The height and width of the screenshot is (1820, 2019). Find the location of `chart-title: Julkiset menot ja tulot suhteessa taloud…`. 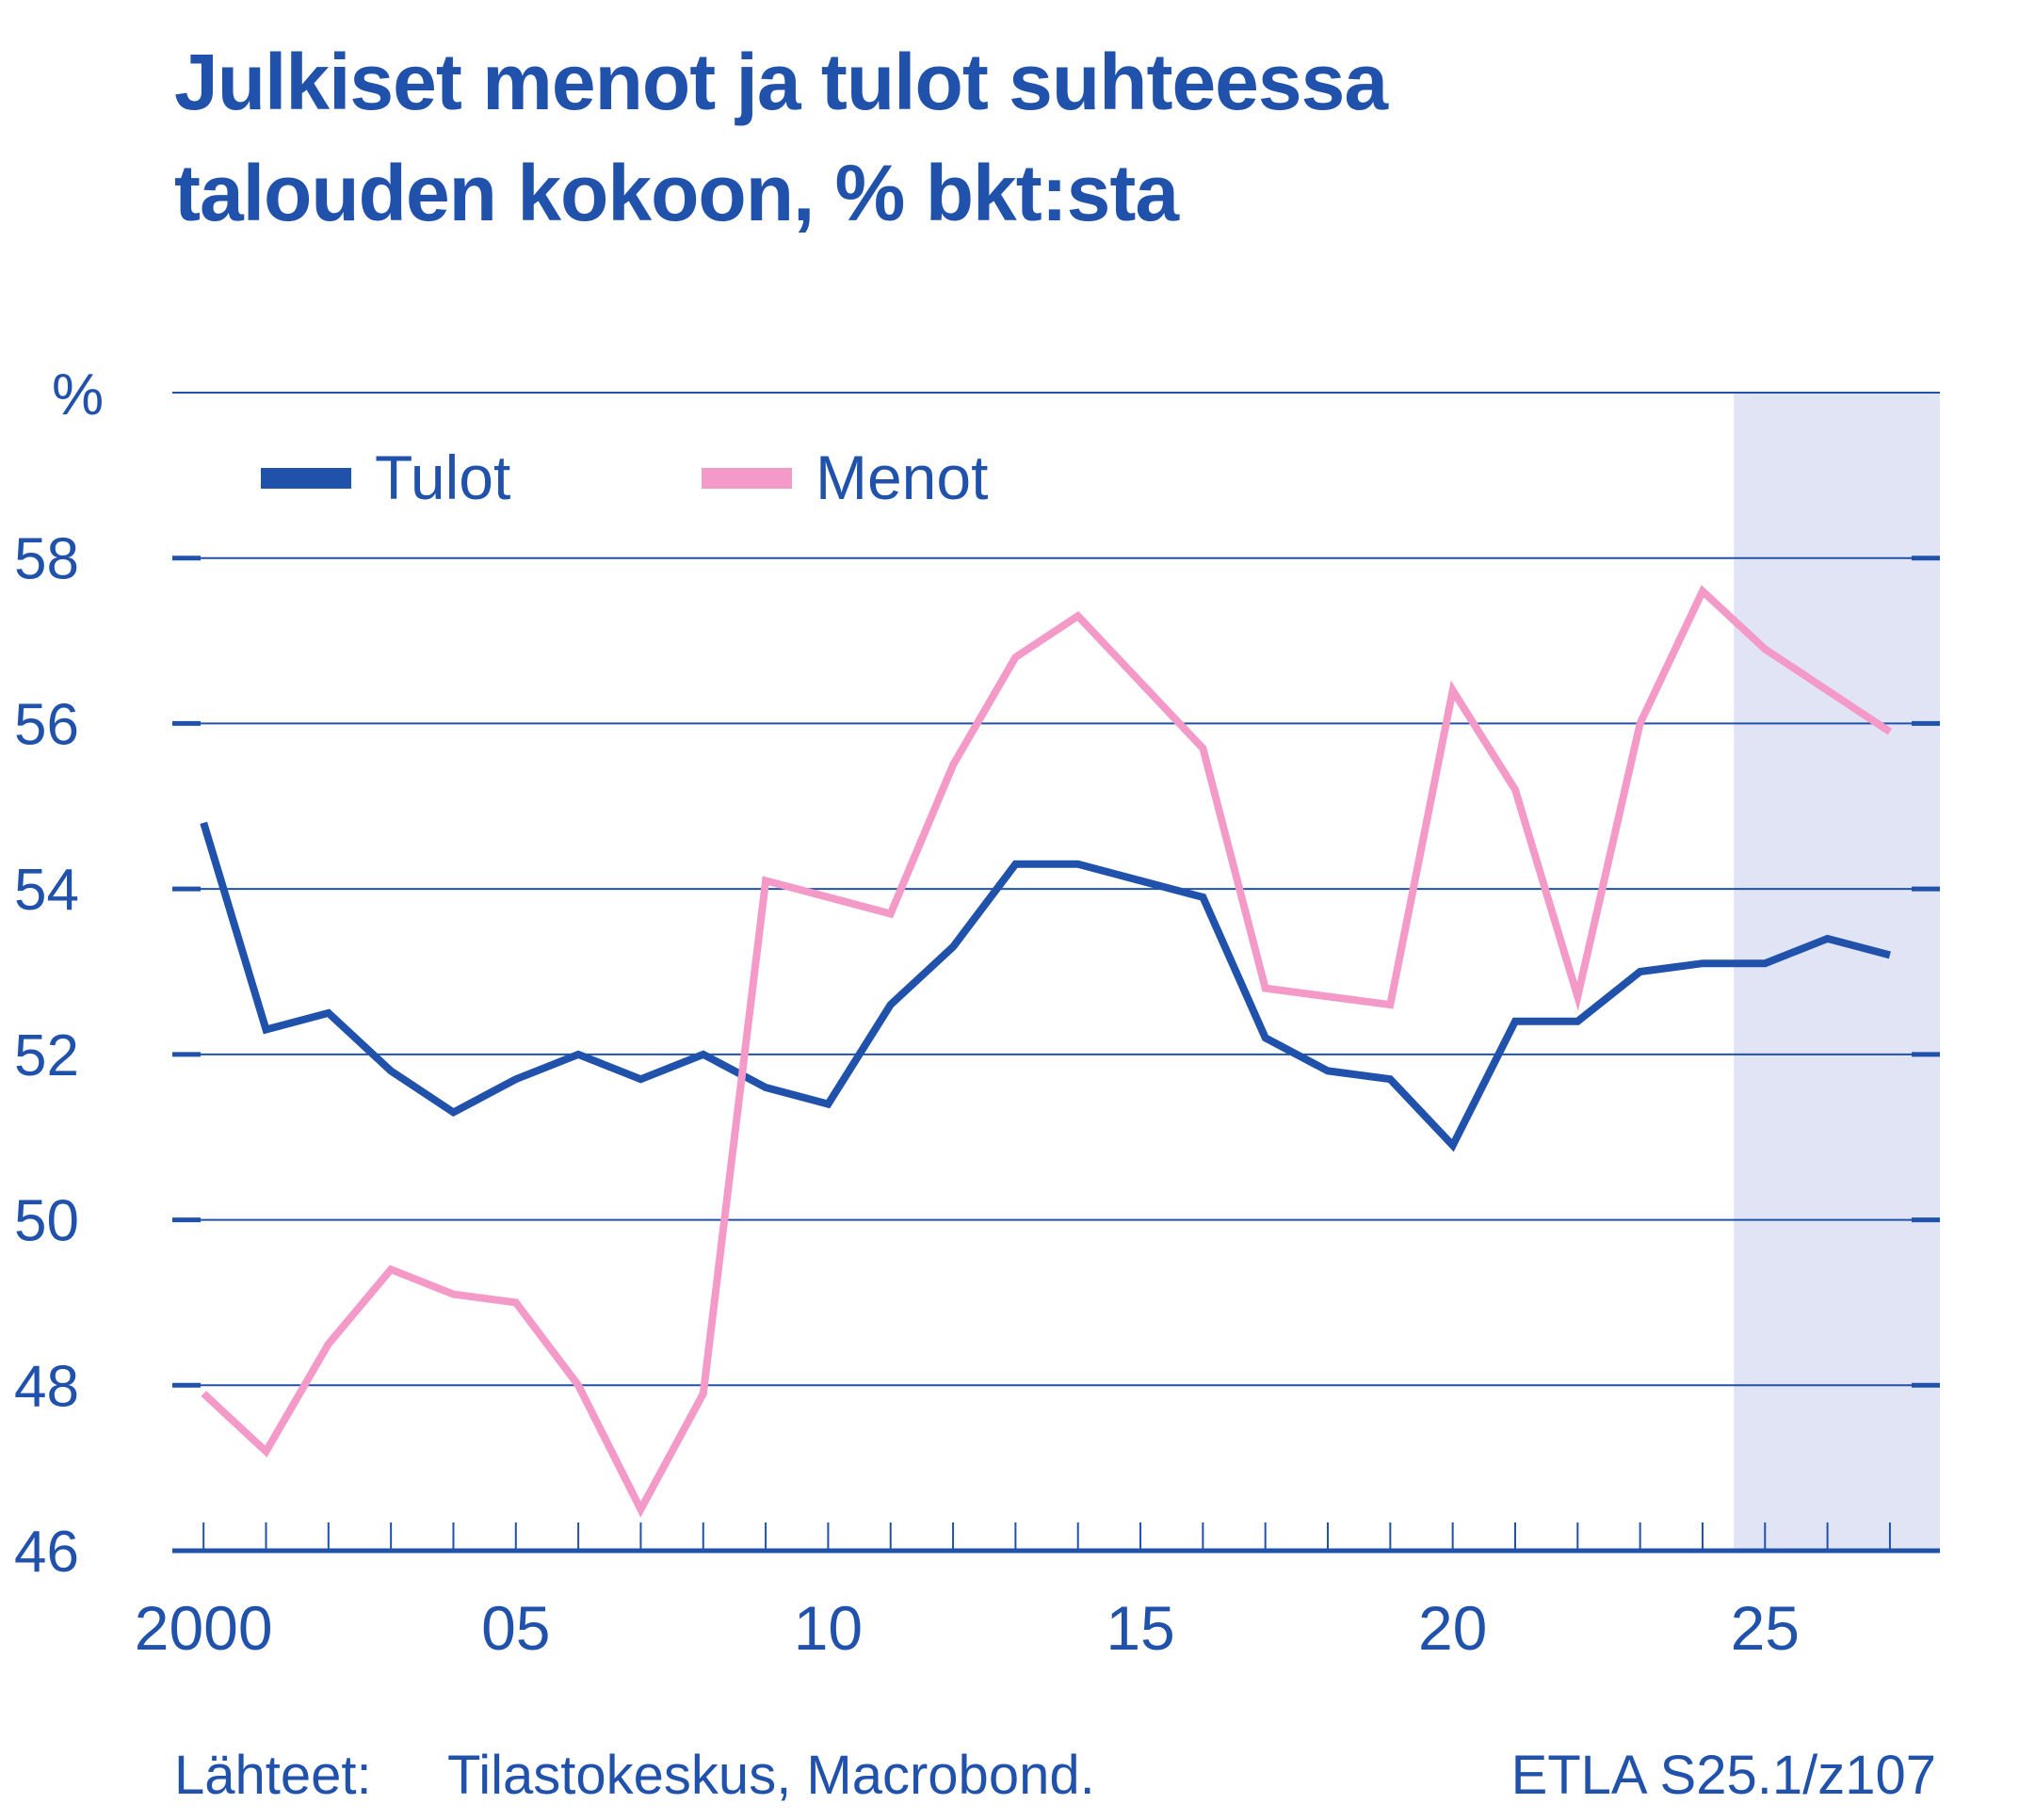

chart-title: Julkiset menot ja tulot suhteessa taloud… is located at coordinates (1068, 137).